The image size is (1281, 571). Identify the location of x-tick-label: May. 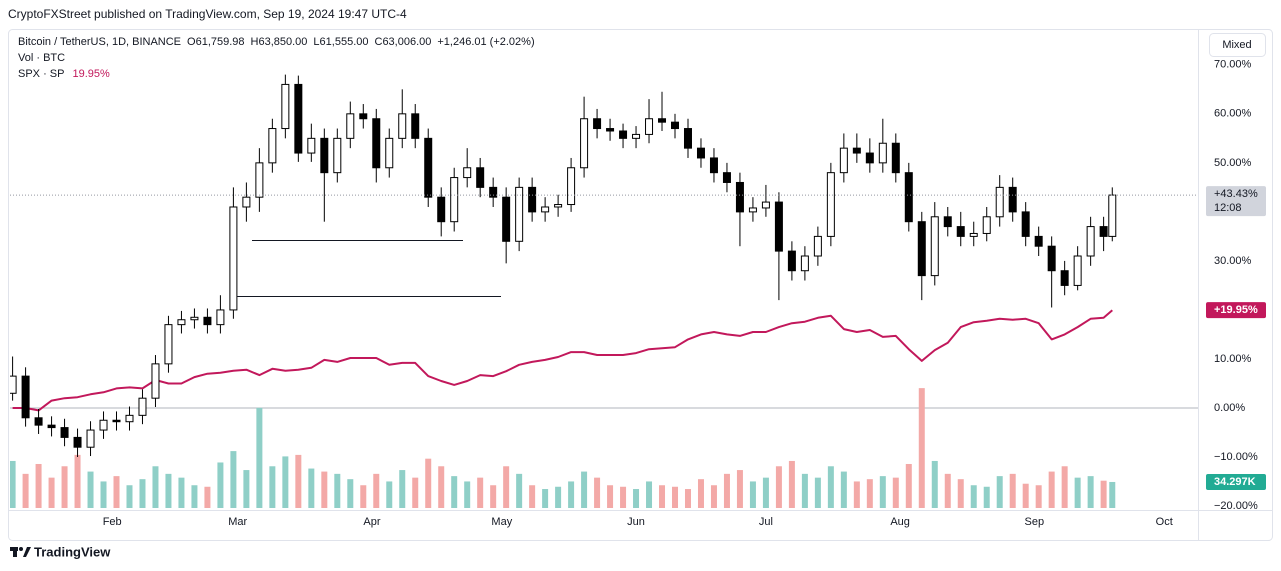
(501, 522).